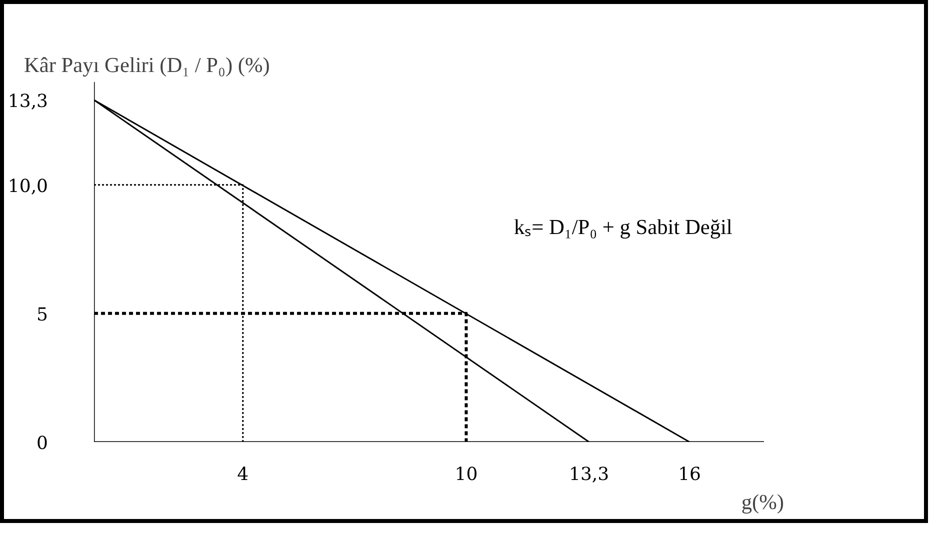  What do you see at coordinates (42, 443) in the screenshot?
I see `y-tick-label: 0` at bounding box center [42, 443].